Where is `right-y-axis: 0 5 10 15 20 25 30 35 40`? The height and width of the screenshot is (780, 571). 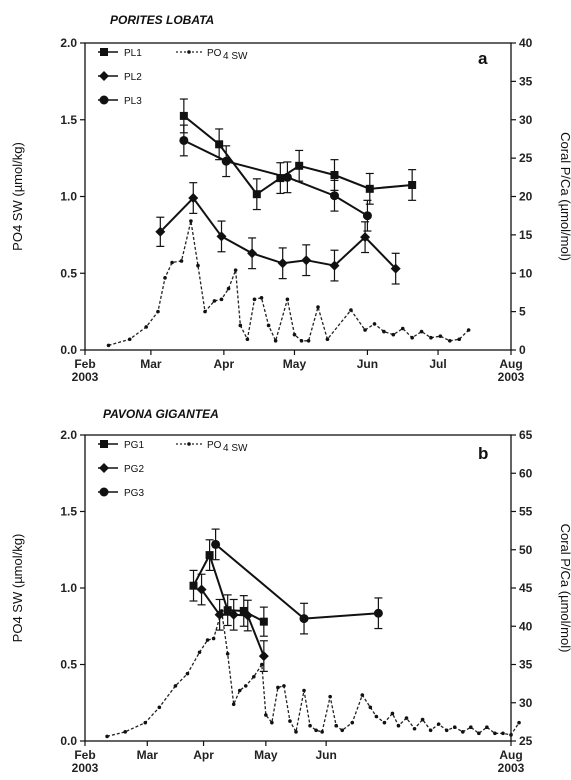
right-y-axis: 0 5 10 15 20 25 30 35 40 is located at coordinates (522, 196).